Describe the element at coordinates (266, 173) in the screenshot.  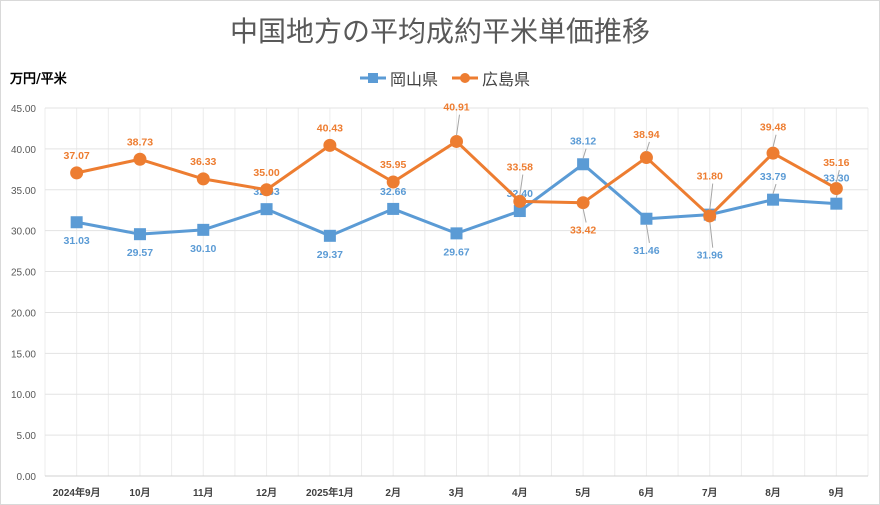
I see `data-label: 35.00` at that location.